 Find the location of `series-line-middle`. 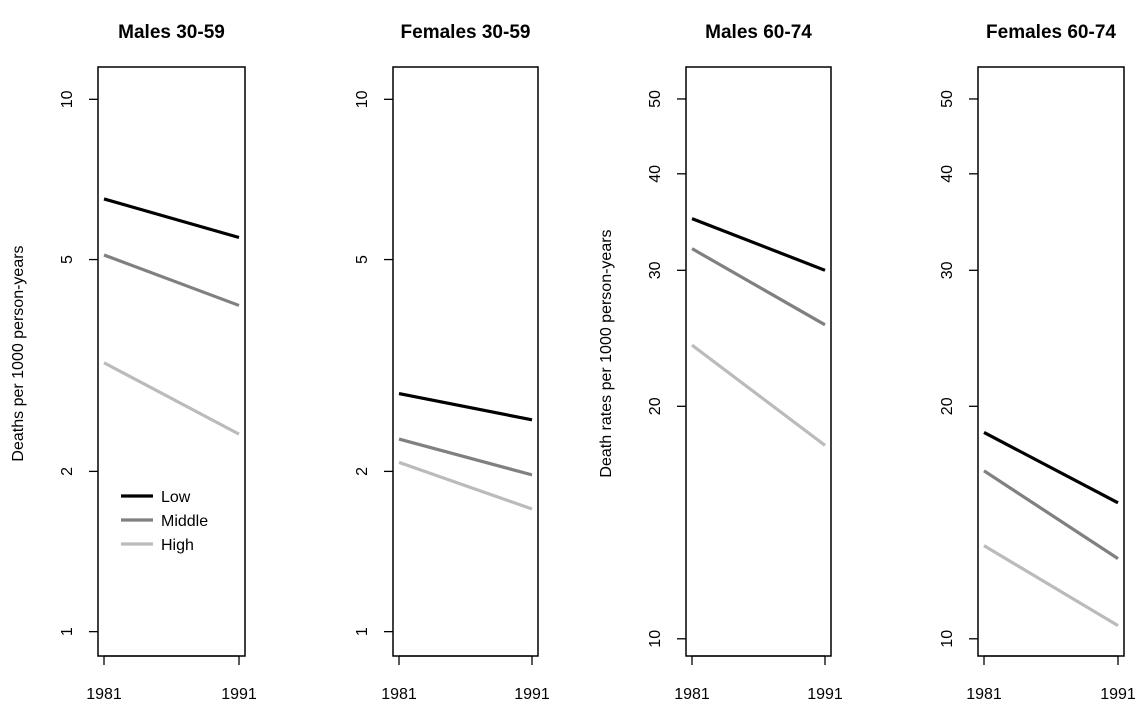

series-line-middle is located at coordinates (171, 280).